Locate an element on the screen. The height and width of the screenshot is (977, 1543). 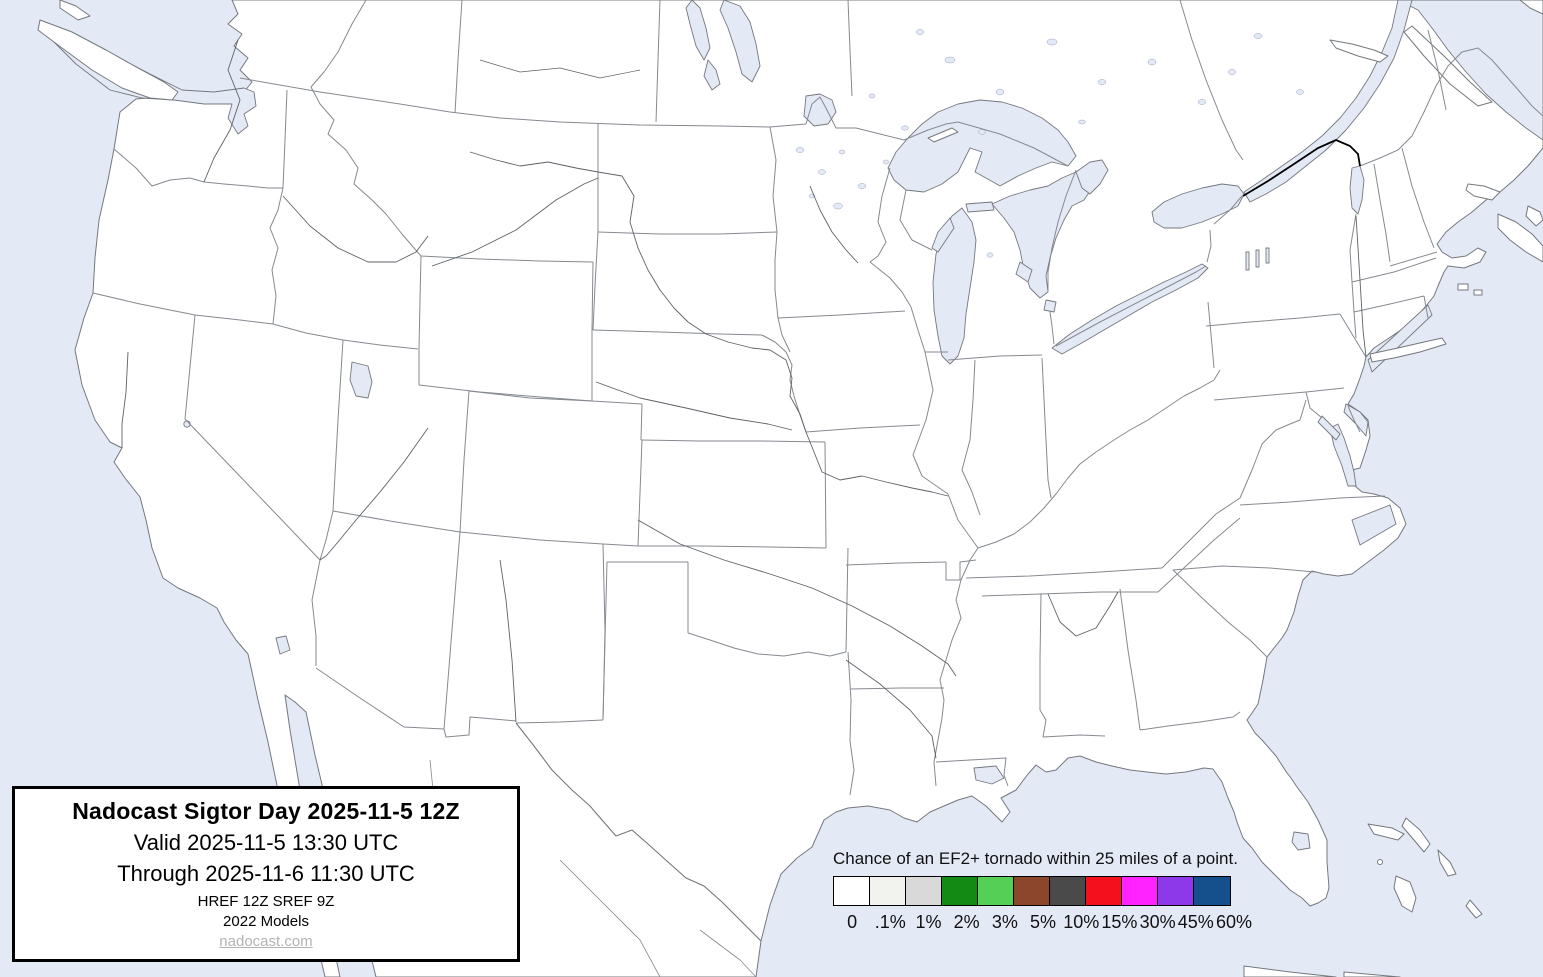
abaco is located at coordinates (1416, 835).